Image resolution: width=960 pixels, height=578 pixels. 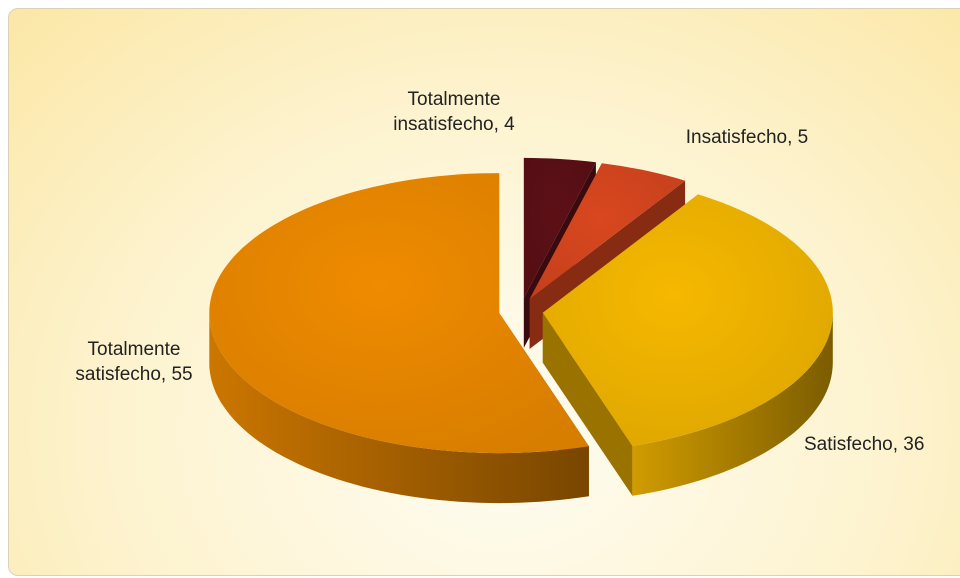 What do you see at coordinates (134, 362) in the screenshot?
I see `data-label: Totalmente satisfecho, 55` at bounding box center [134, 362].